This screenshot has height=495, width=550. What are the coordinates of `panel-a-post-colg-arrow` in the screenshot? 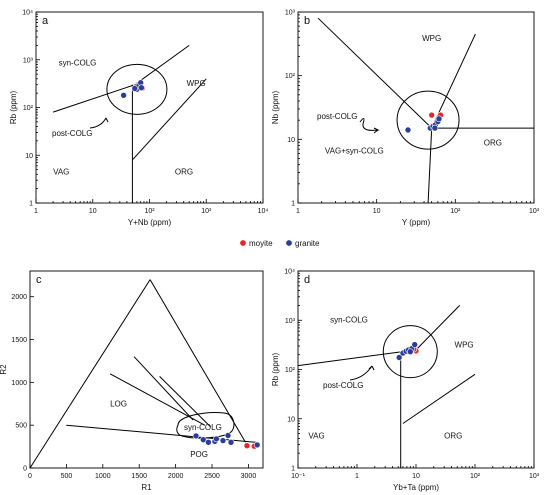 It's located at (99, 123).